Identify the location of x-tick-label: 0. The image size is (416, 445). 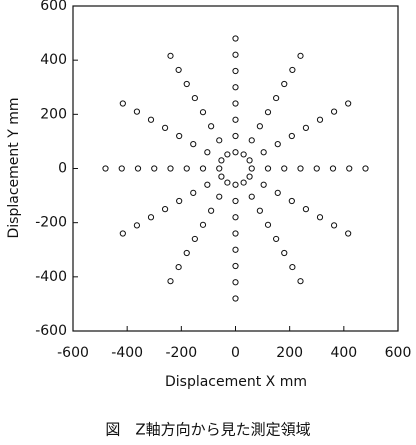
(235, 353).